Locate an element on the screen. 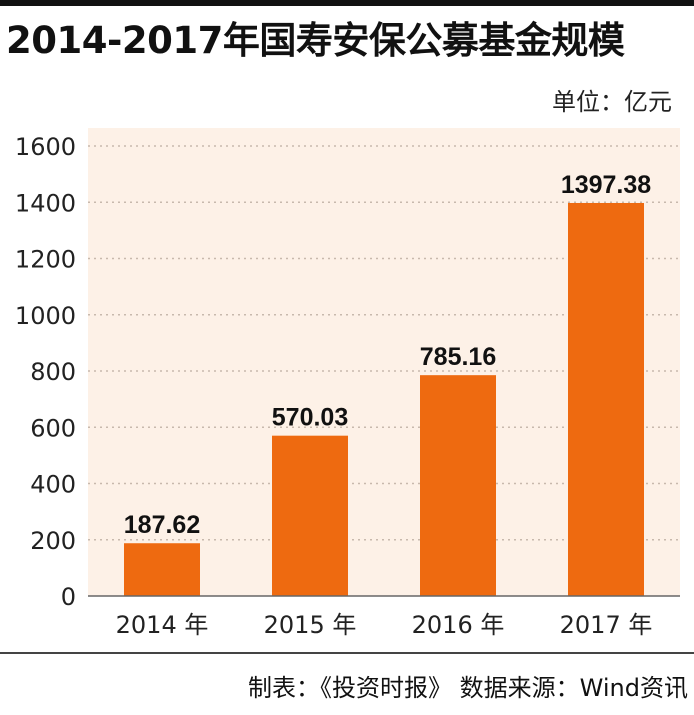 The width and height of the screenshot is (694, 715). source-note: 制表：《投资时报》 数据来源：Wind资讯 is located at coordinates (468, 688).